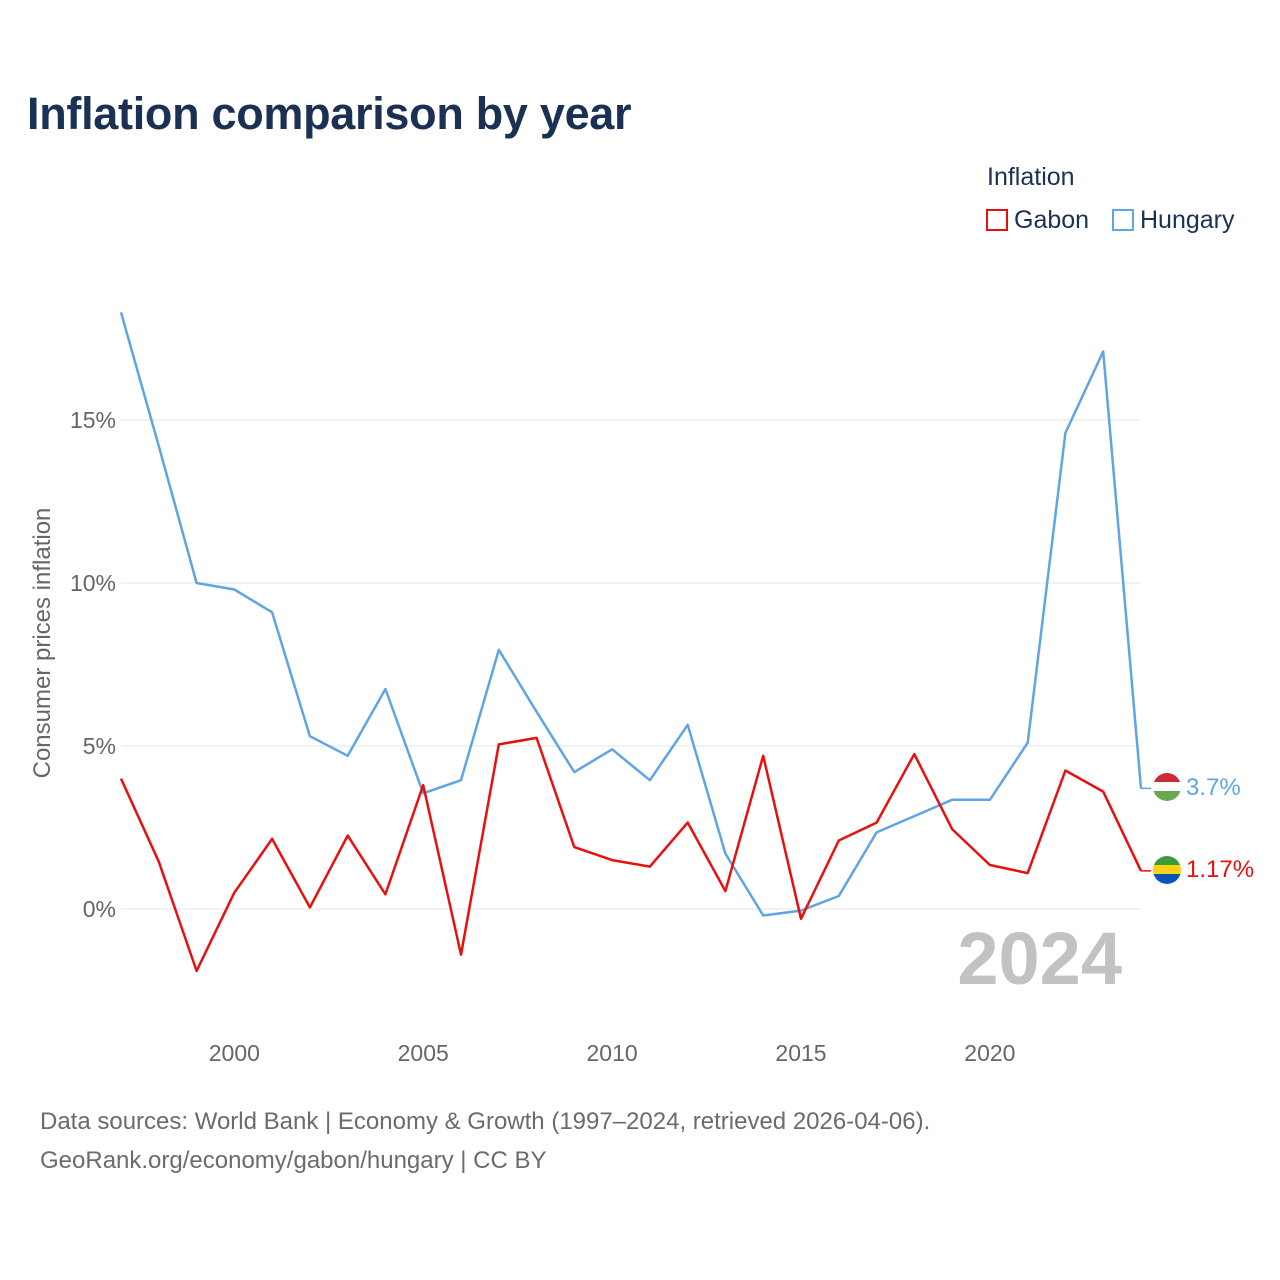  I want to click on end-label-gabon: 1.17%, so click(1220, 869).